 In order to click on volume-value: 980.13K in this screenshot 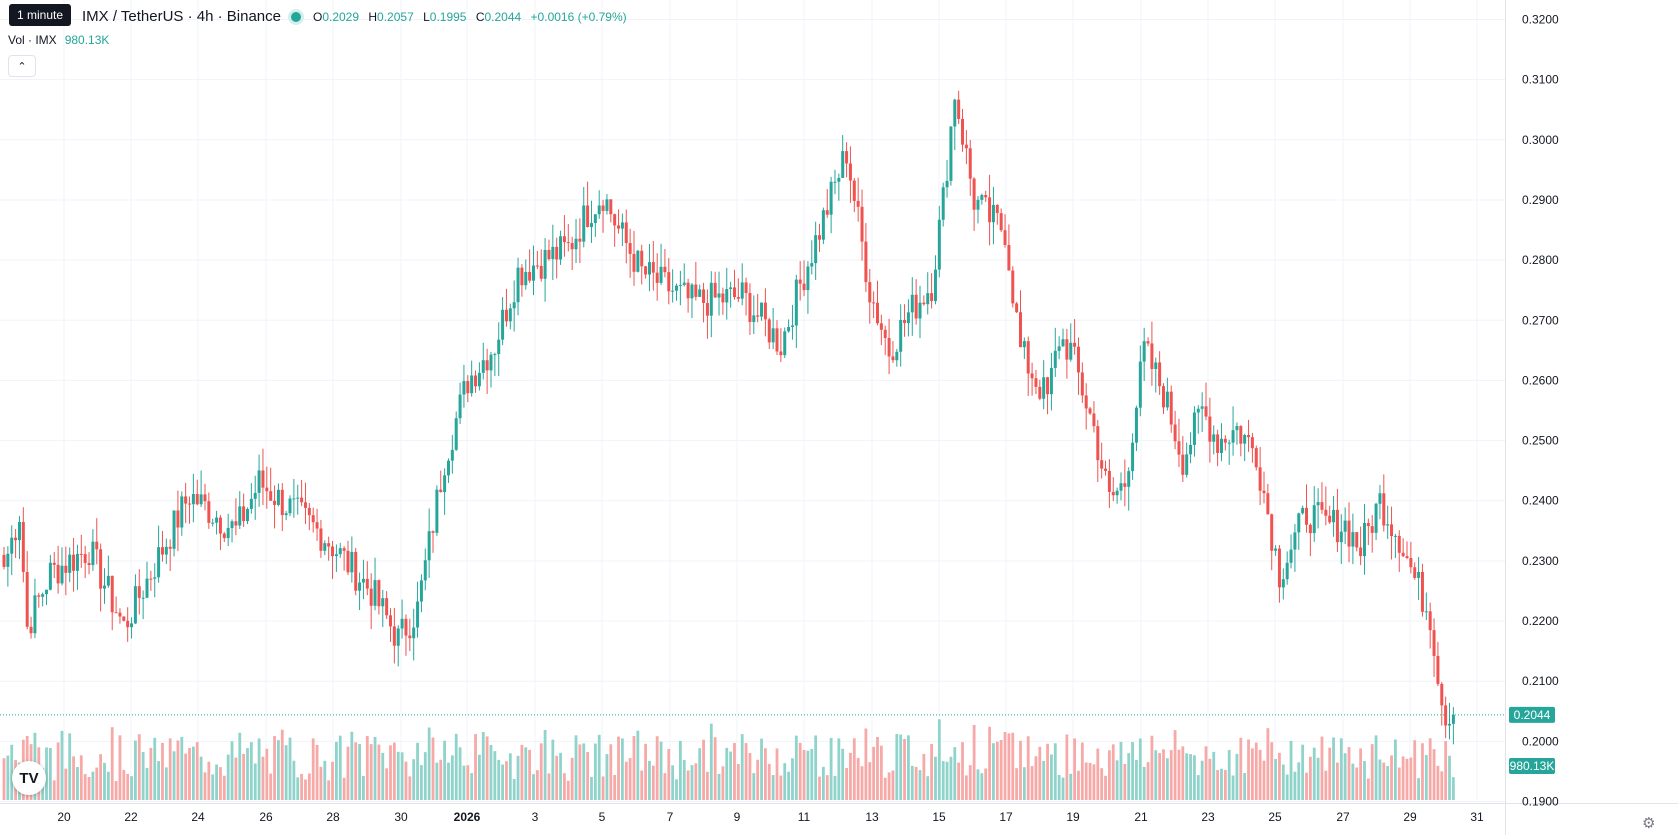, I will do `click(87, 40)`.